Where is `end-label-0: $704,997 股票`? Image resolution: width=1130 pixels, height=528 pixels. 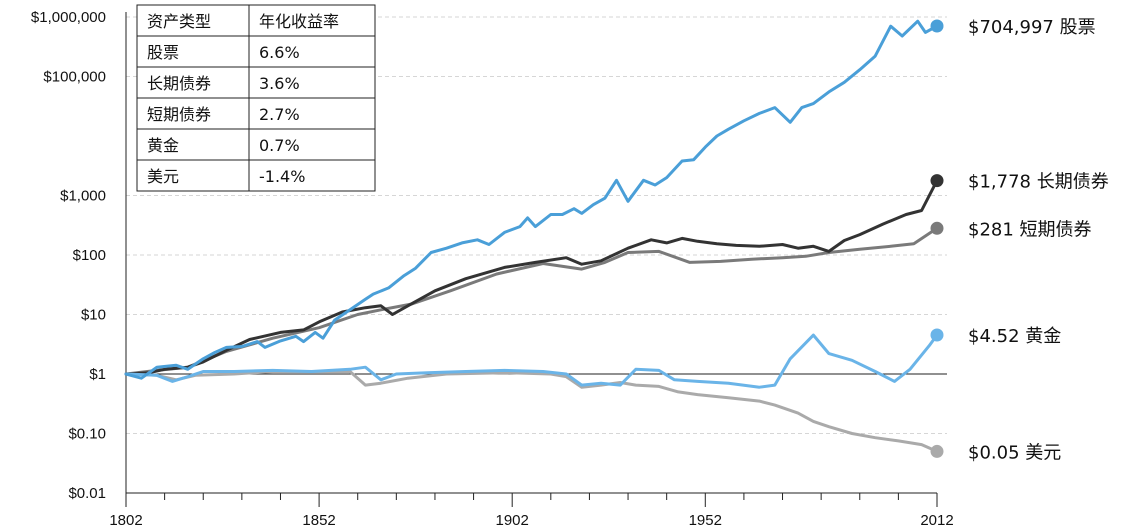 end-label-0: $704,997 股票 is located at coordinates (1032, 27).